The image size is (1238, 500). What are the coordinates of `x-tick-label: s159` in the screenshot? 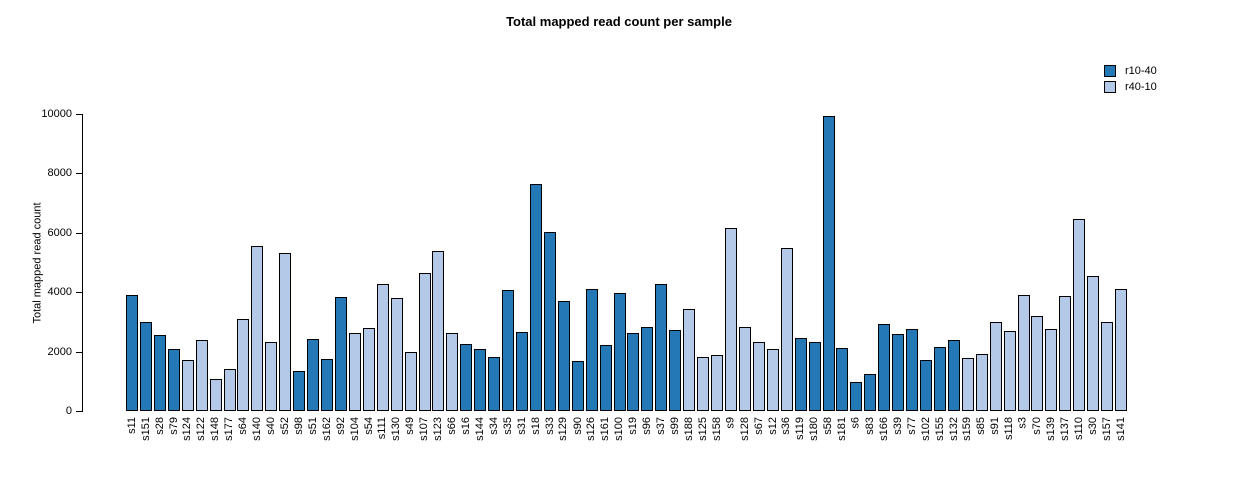 It's located at (967, 429).